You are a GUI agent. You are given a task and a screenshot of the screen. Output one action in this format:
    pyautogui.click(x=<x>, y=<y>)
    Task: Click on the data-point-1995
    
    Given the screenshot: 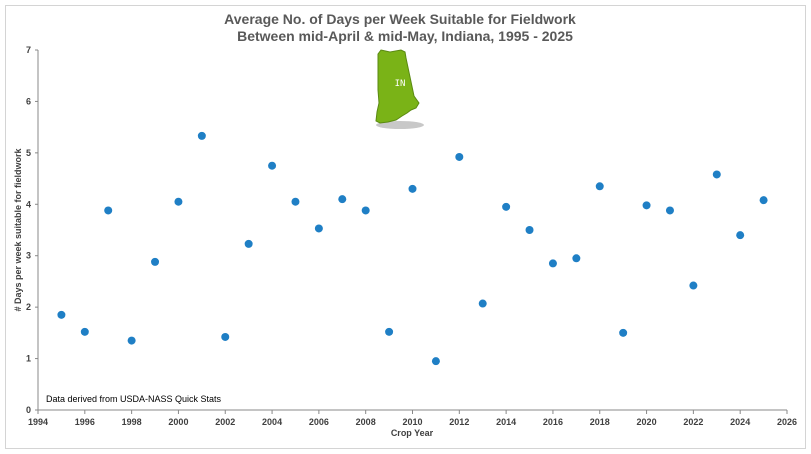 What is the action you would take?
    pyautogui.click(x=61, y=314)
    